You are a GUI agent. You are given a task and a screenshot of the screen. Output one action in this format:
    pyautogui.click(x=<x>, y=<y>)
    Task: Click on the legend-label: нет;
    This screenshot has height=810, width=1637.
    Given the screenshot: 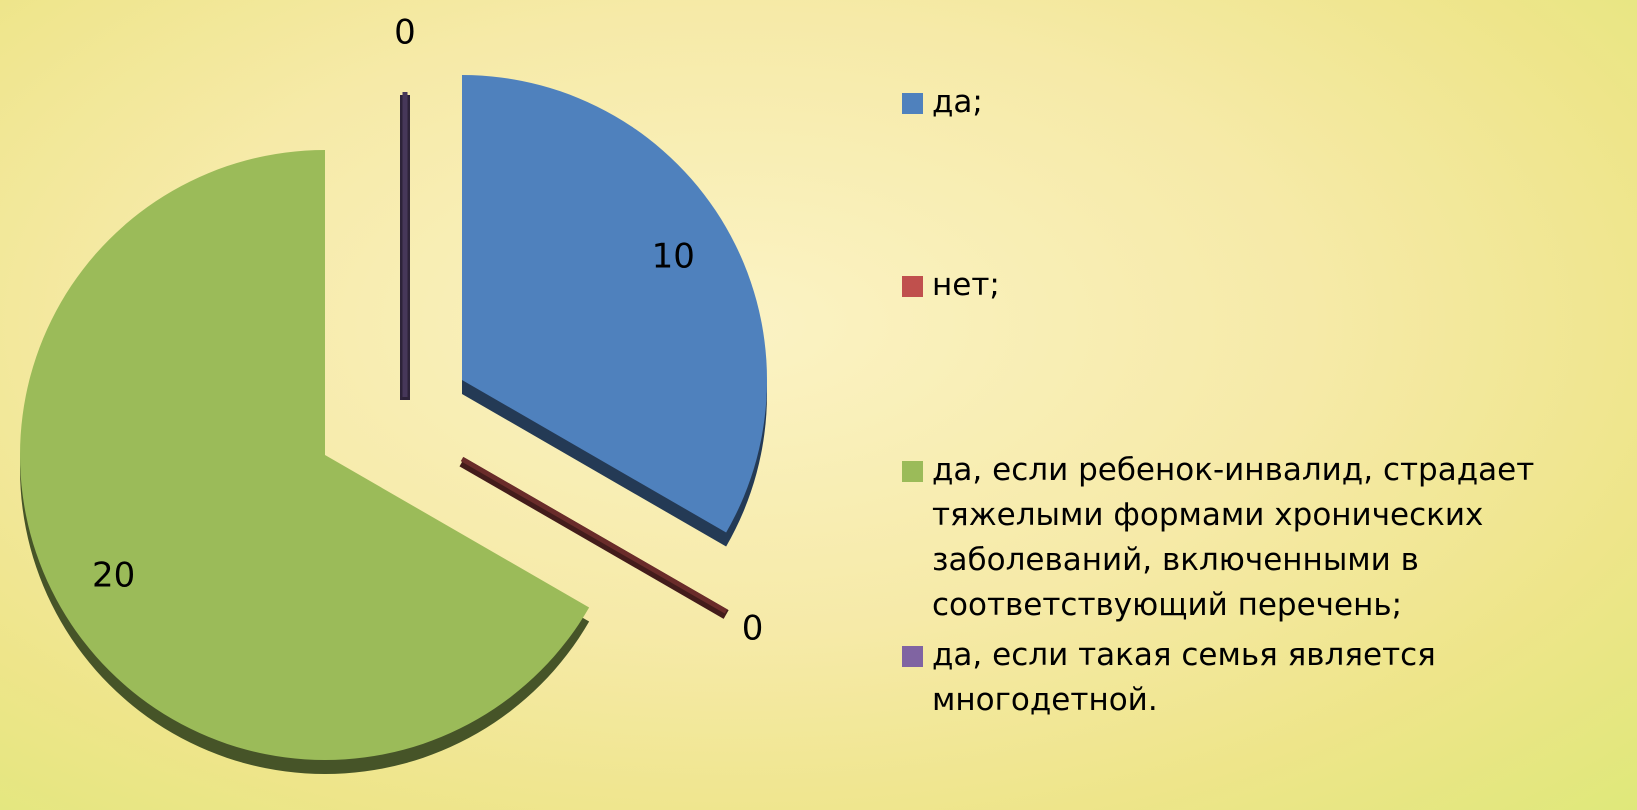 What is the action you would take?
    pyautogui.click(x=966, y=285)
    